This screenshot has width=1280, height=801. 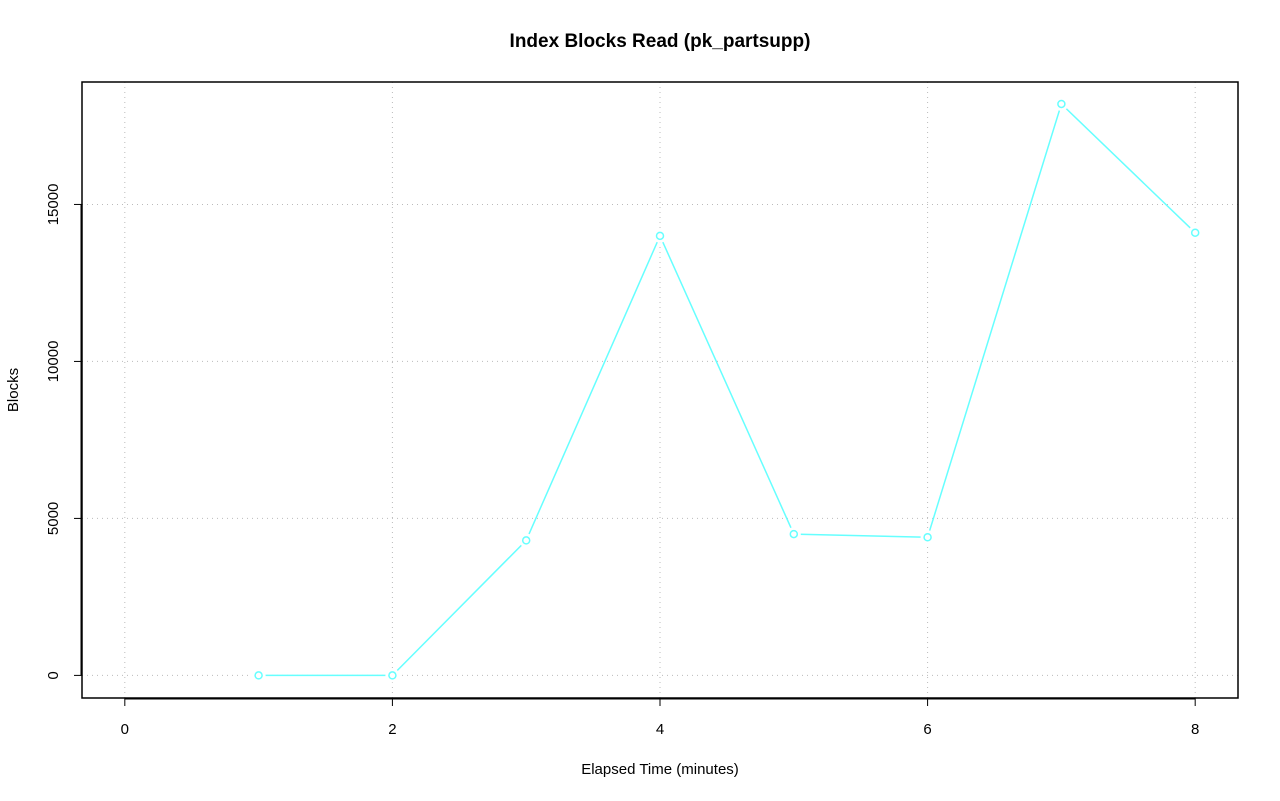 What do you see at coordinates (53, 205) in the screenshot?
I see `y-tick-label: 15000` at bounding box center [53, 205].